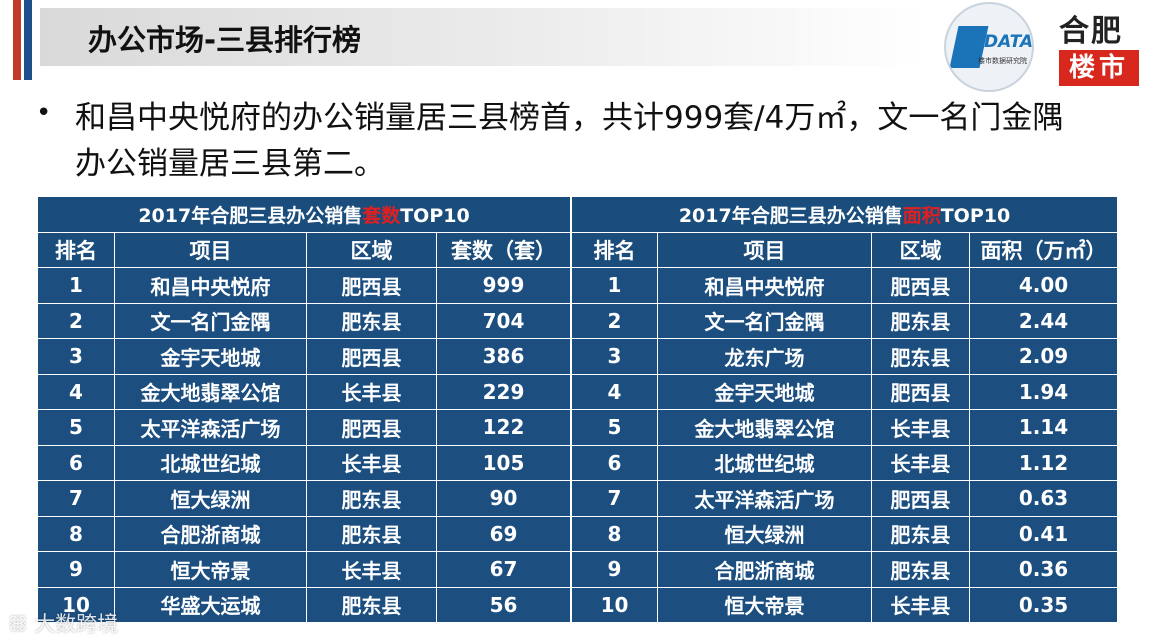  I want to click on units-table-row: 6 北城世纪城 长丰县 105, so click(304, 462).